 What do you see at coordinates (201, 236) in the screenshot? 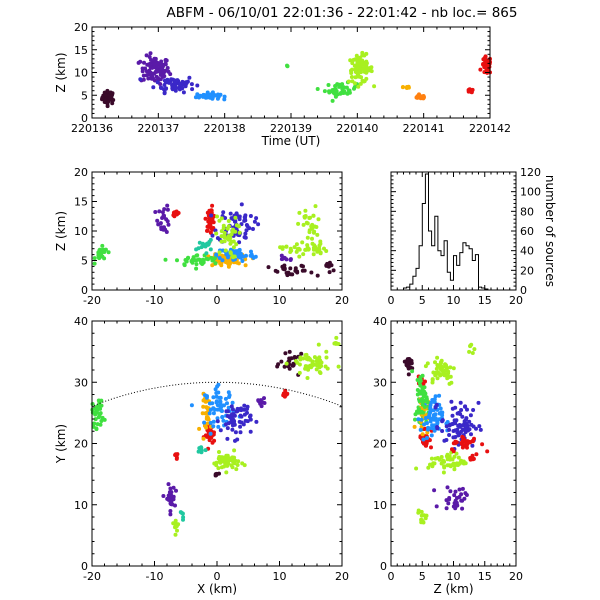
I see `panel-xz: -20 -10 0 10 20 0 5 10 15 20 Z (km)` at bounding box center [201, 236].